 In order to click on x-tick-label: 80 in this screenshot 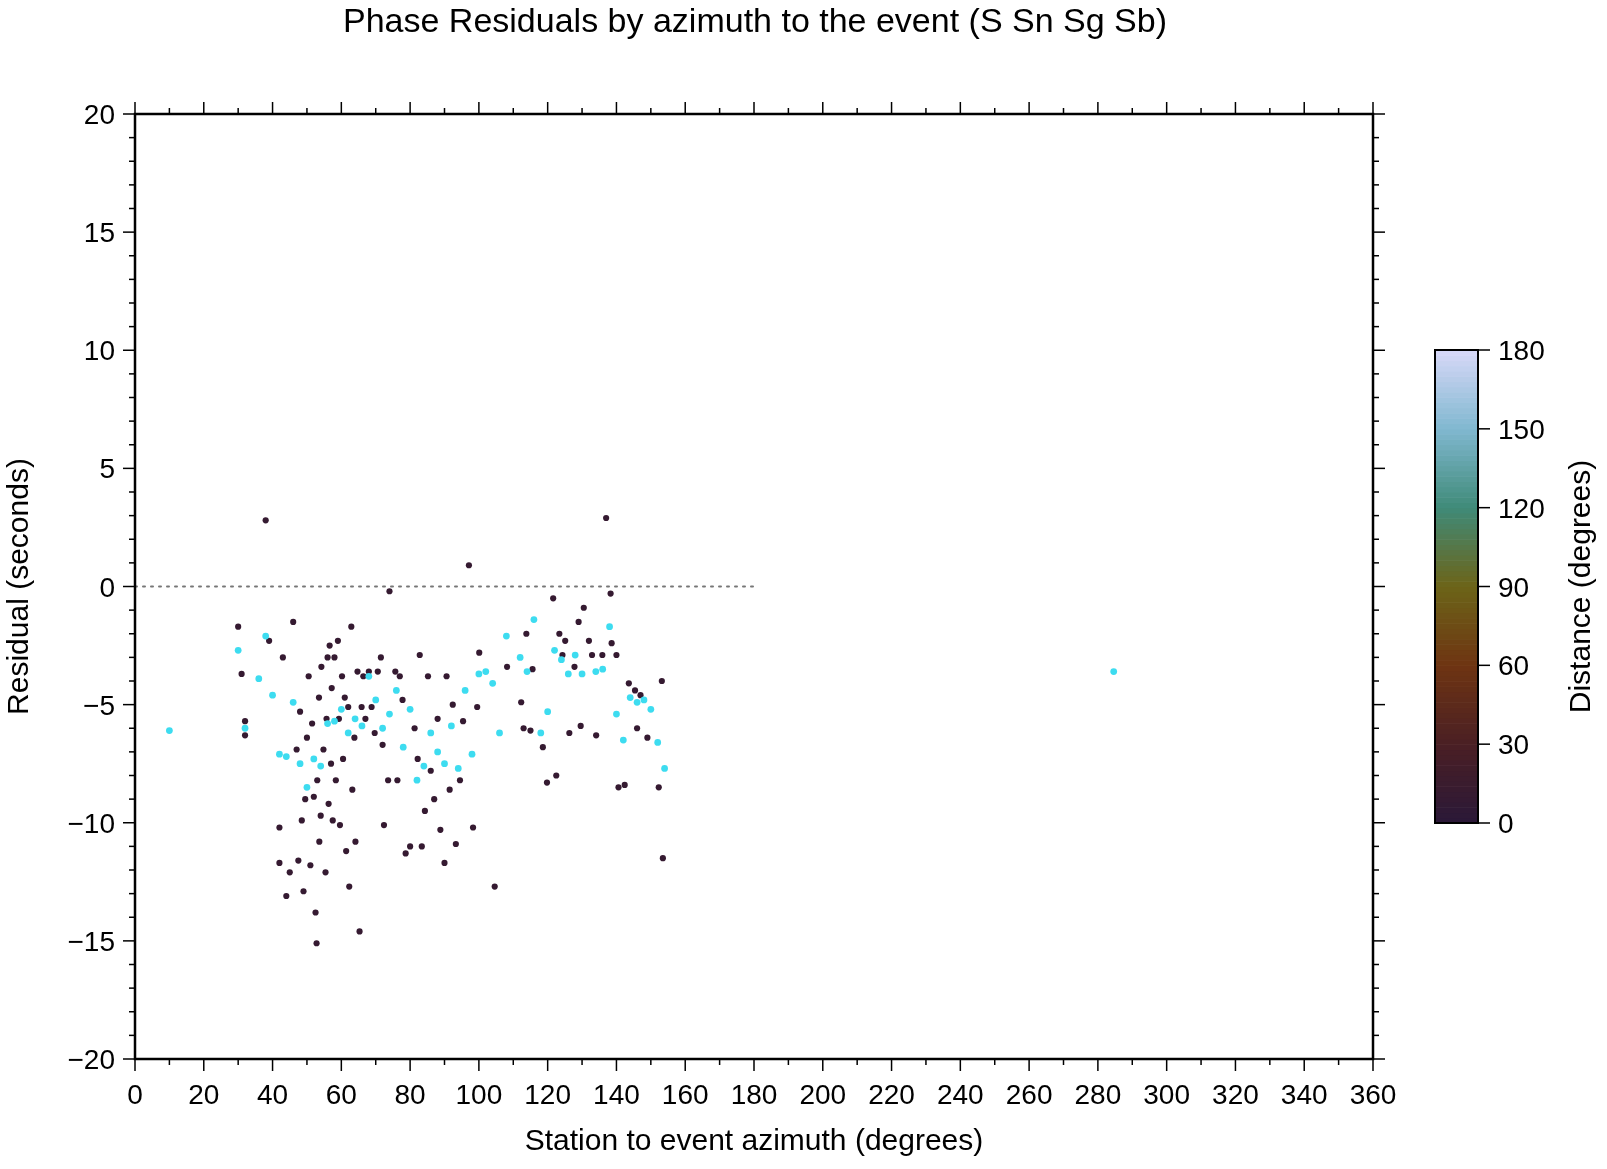, I will do `click(410, 1094)`.